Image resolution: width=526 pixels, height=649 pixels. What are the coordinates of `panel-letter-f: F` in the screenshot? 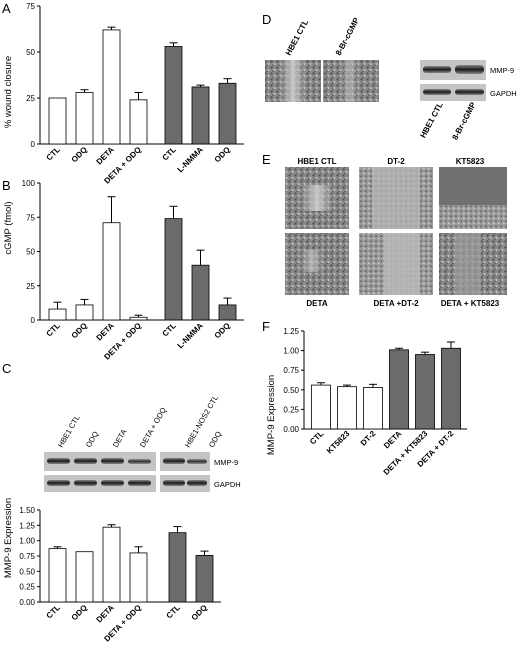 It's located at (266, 326).